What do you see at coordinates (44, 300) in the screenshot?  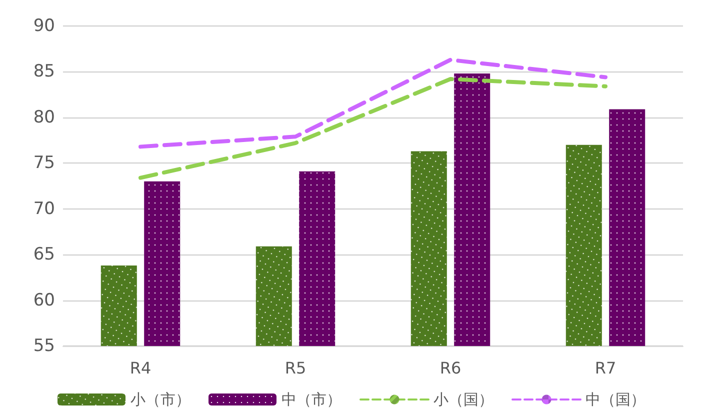 I see `y-tick-label: 60` at bounding box center [44, 300].